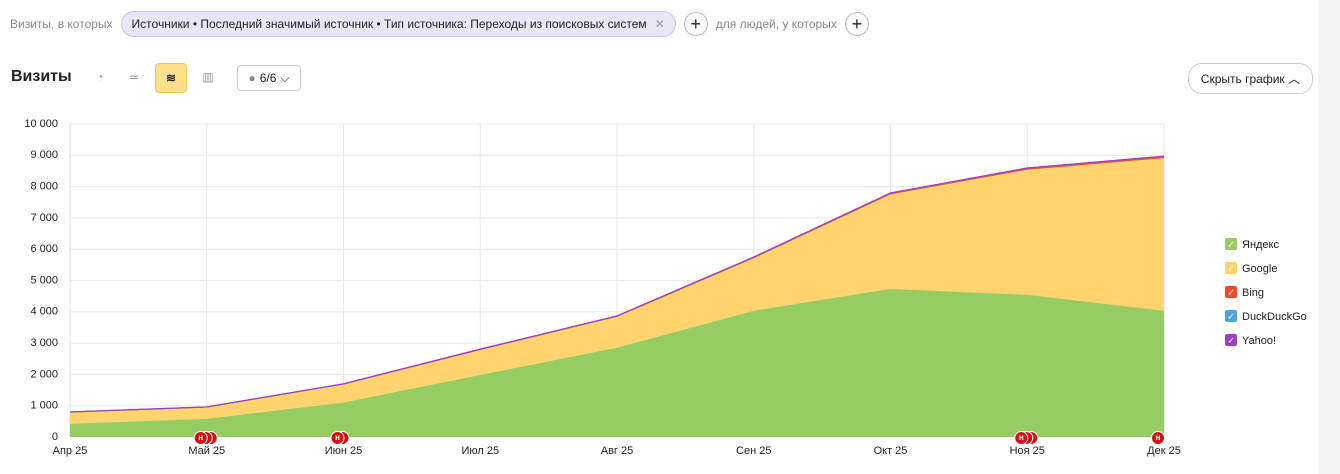  What do you see at coordinates (659, 24) in the screenshot?
I see `remove-filter: ✕` at bounding box center [659, 24].